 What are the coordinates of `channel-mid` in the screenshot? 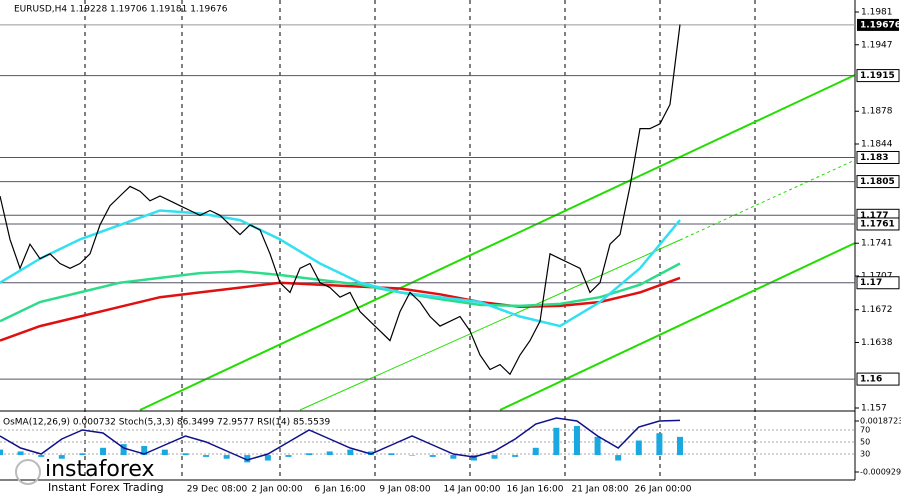 It's located at (490, 325).